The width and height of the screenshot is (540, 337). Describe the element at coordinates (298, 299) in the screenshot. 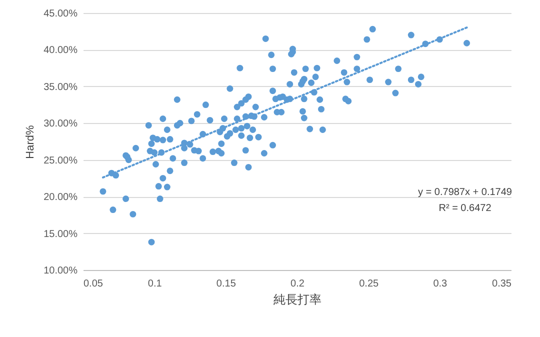

I see `x-axis-title: 純長打率` at that location.